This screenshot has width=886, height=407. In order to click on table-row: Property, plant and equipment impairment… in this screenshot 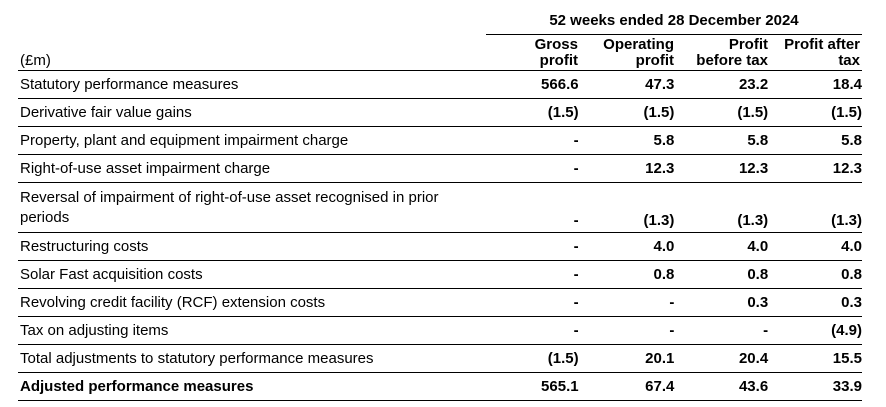, I will do `click(440, 140)`.